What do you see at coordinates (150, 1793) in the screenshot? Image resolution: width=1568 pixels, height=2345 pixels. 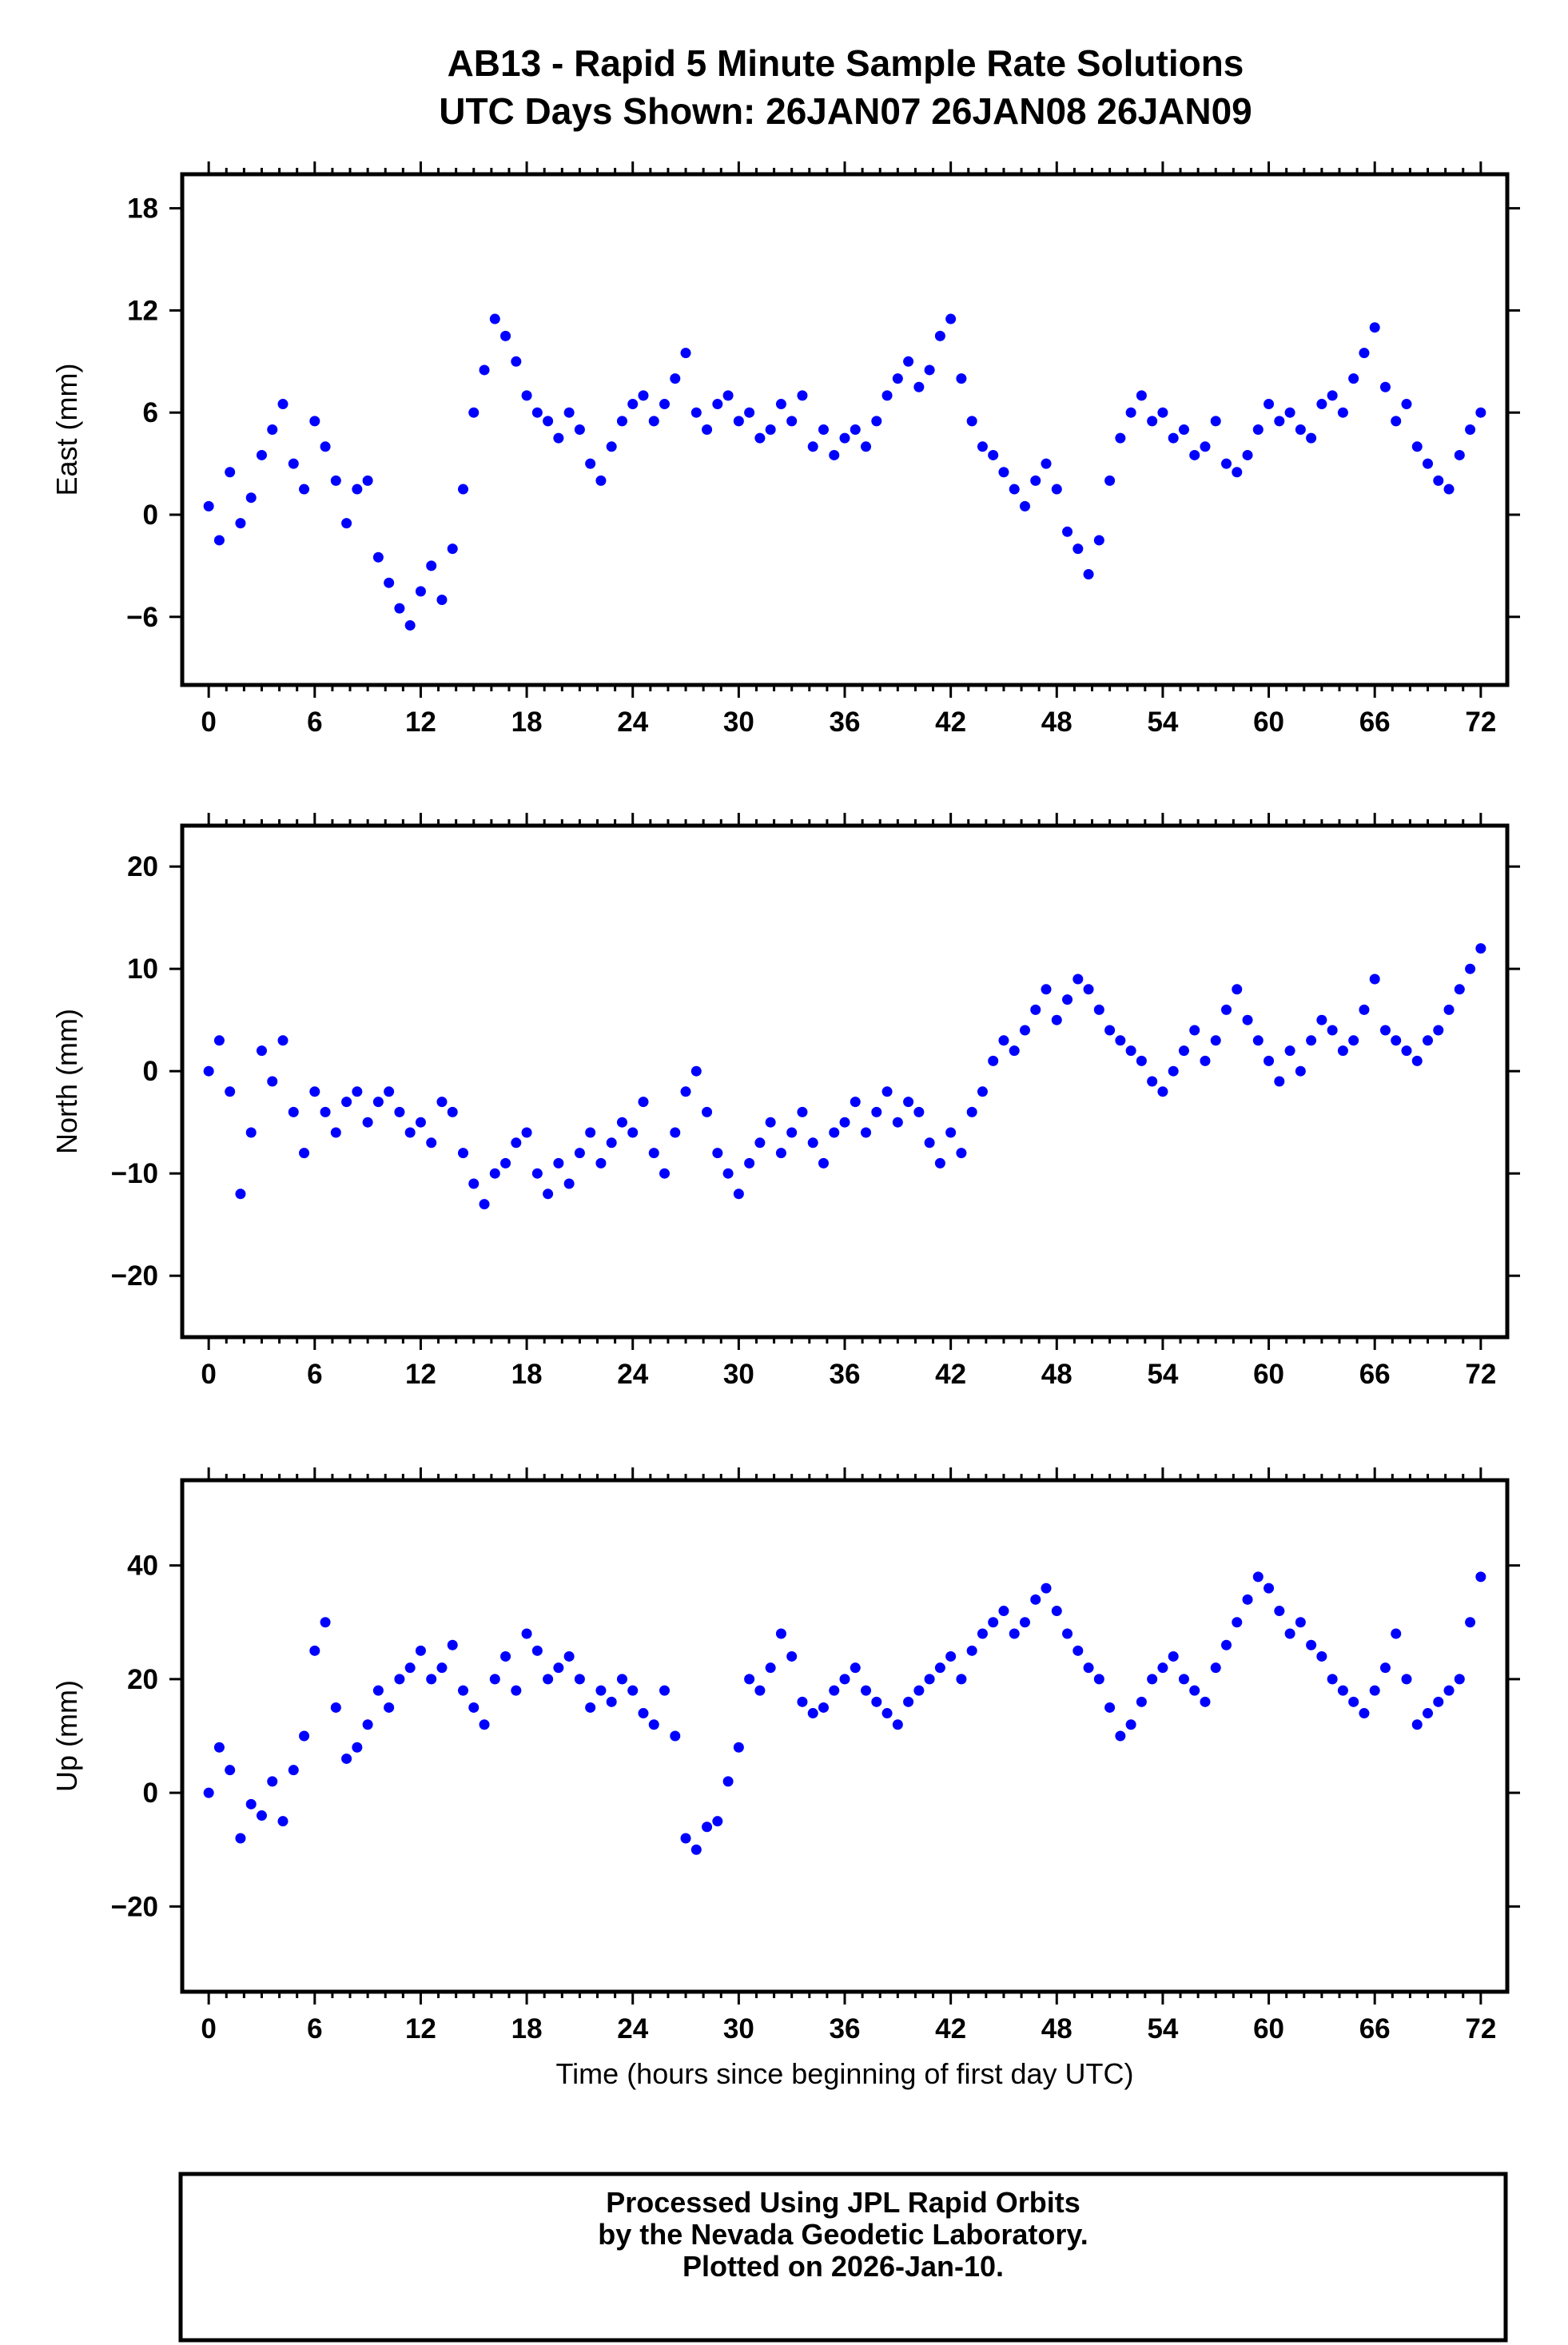 I see `up-y-tick-label: 0` at bounding box center [150, 1793].